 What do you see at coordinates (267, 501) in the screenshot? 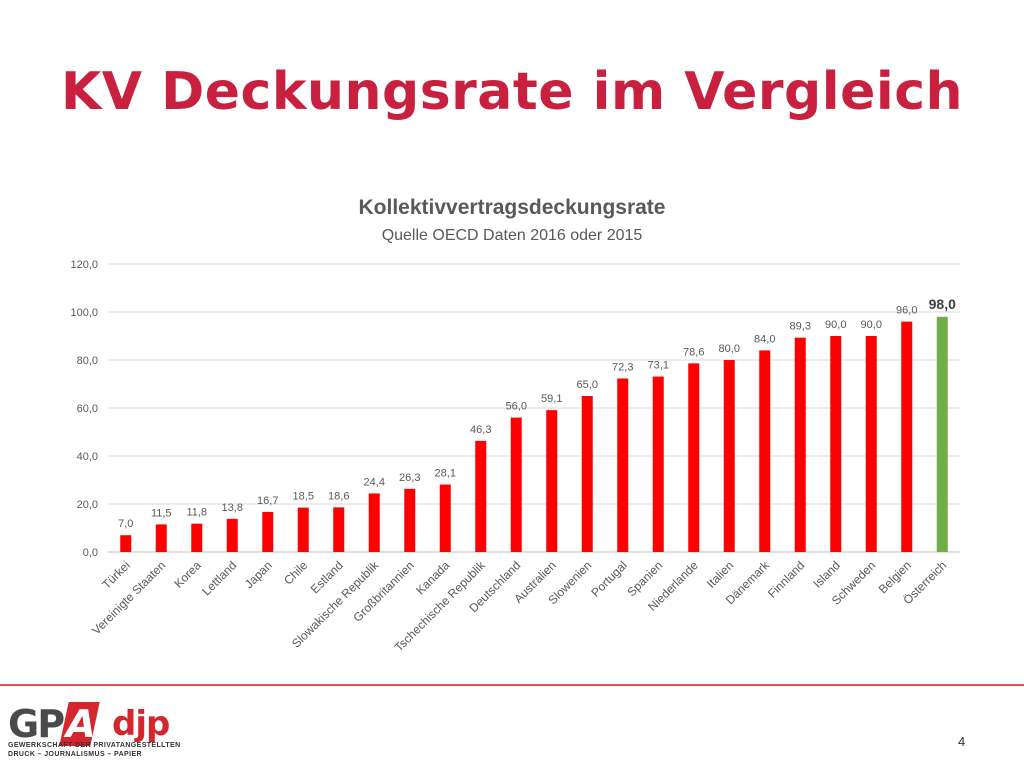
I see `data-label: 16,7` at bounding box center [267, 501].